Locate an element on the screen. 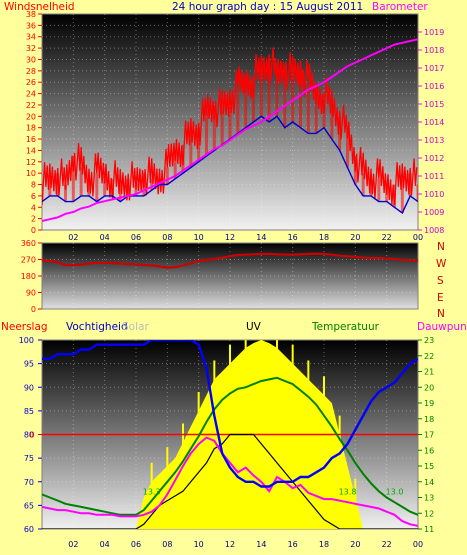 This screenshot has height=555, width=467. rain-axis-title: Neerslag is located at coordinates (24, 327).